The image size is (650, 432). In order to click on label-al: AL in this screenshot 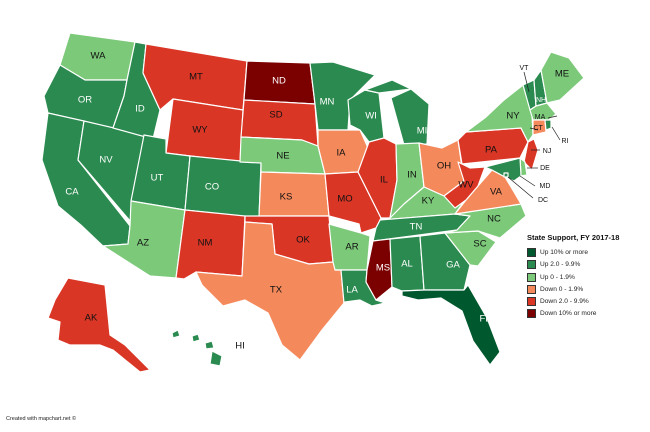, I will do `click(407, 264)`.